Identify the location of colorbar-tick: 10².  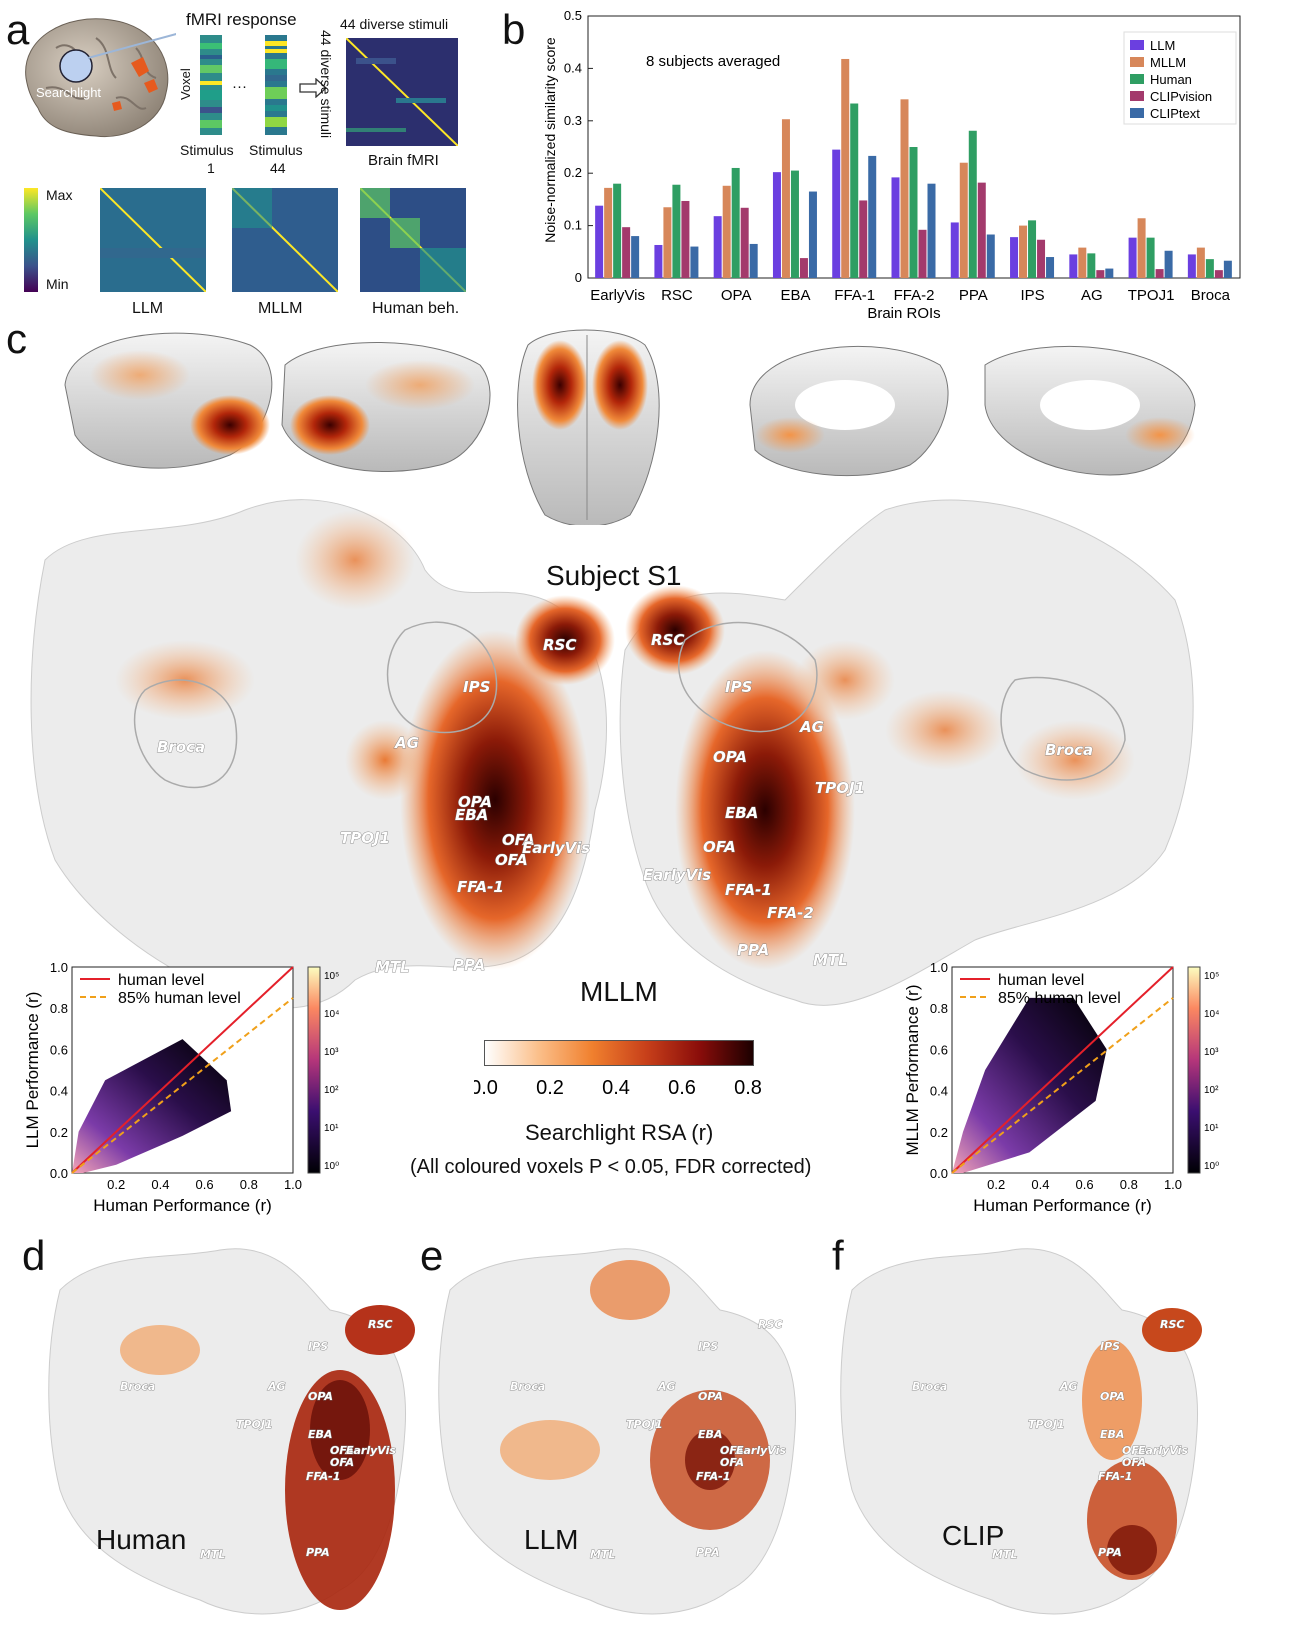
(1211, 1090).